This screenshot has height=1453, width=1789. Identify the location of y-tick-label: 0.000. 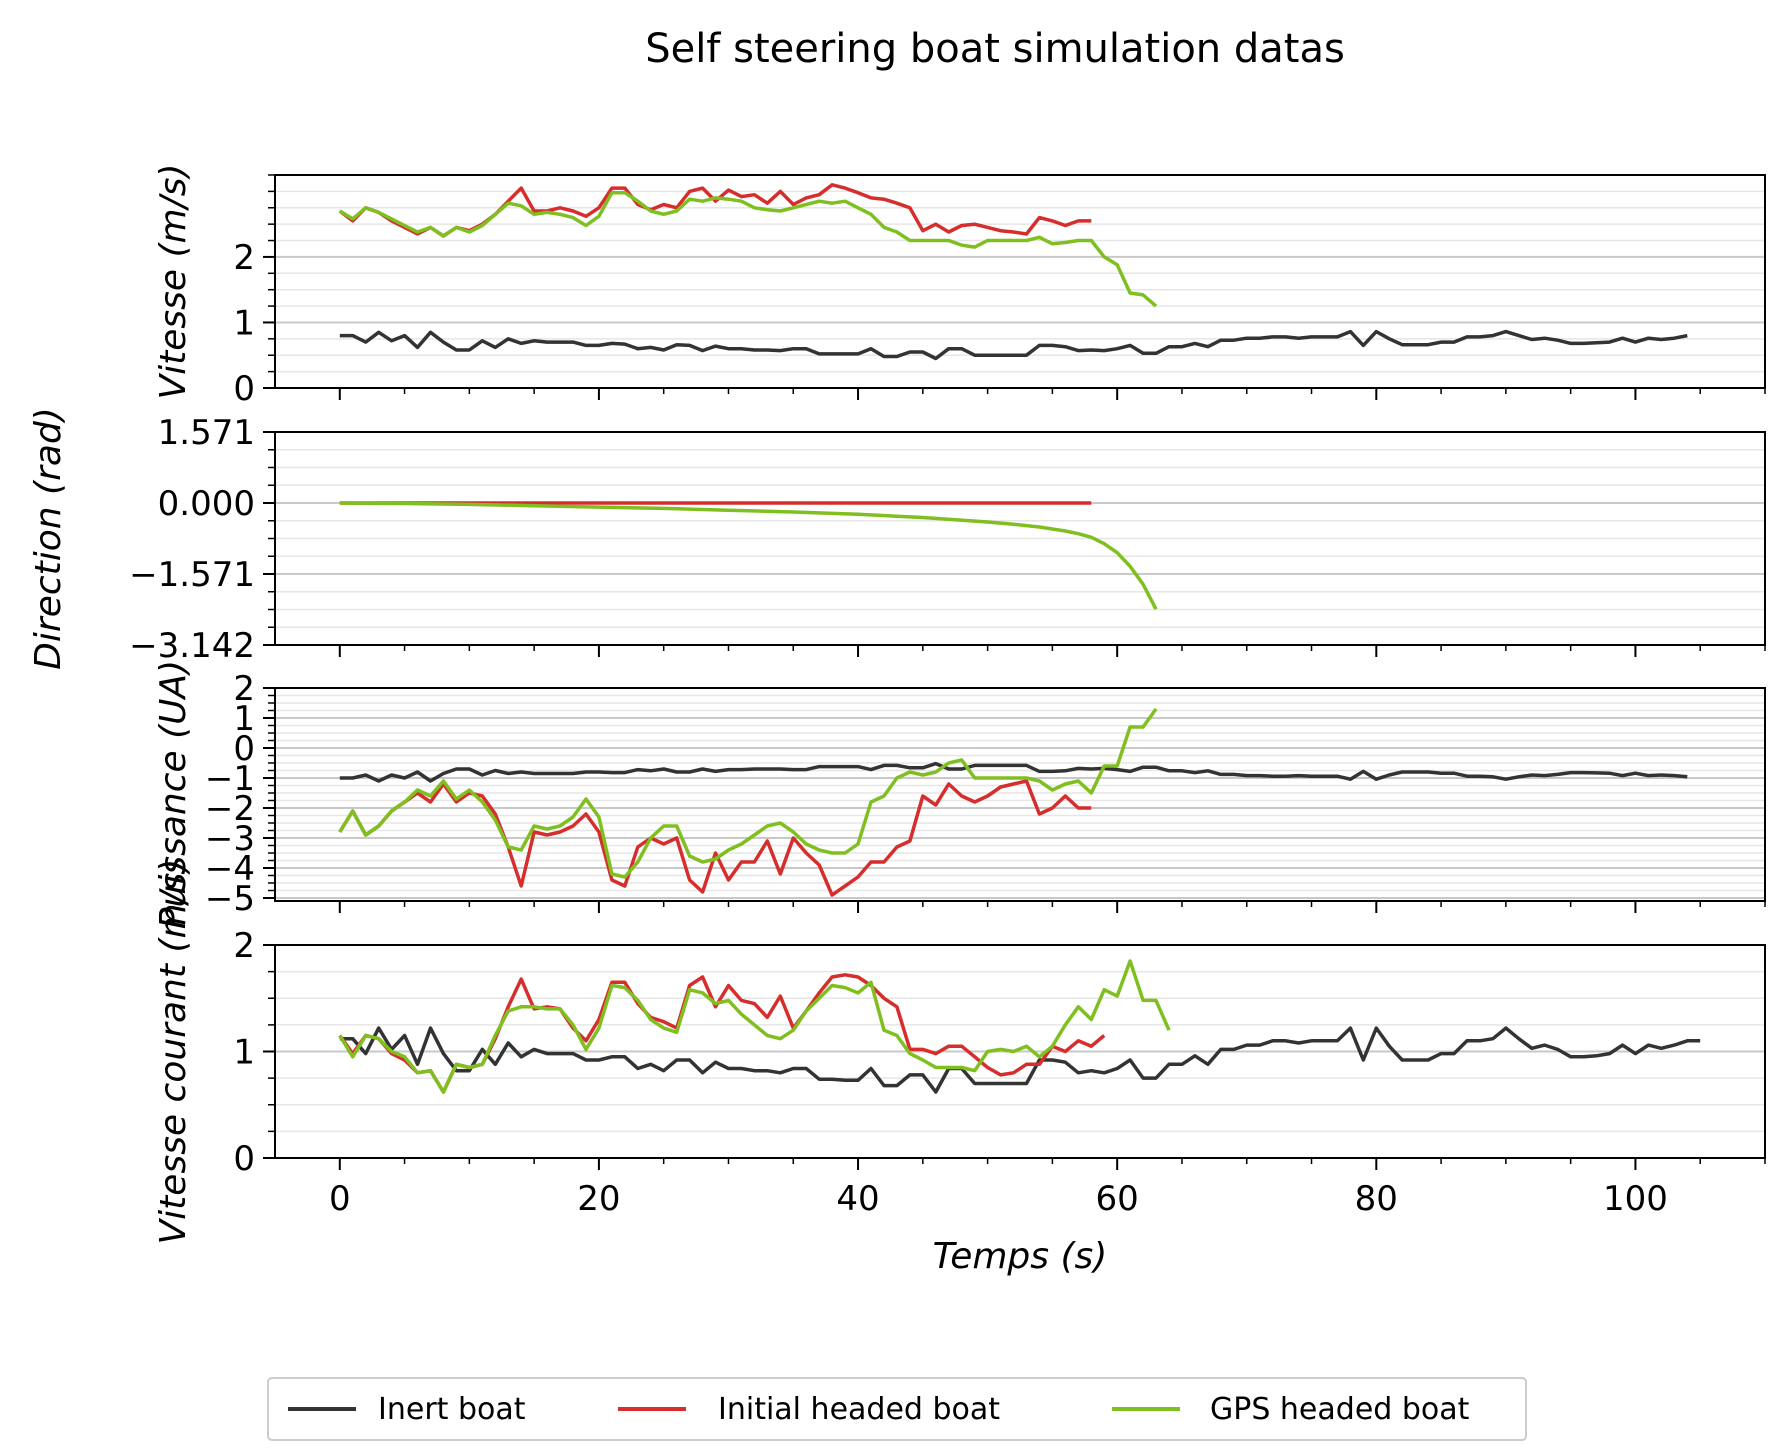
(206, 504).